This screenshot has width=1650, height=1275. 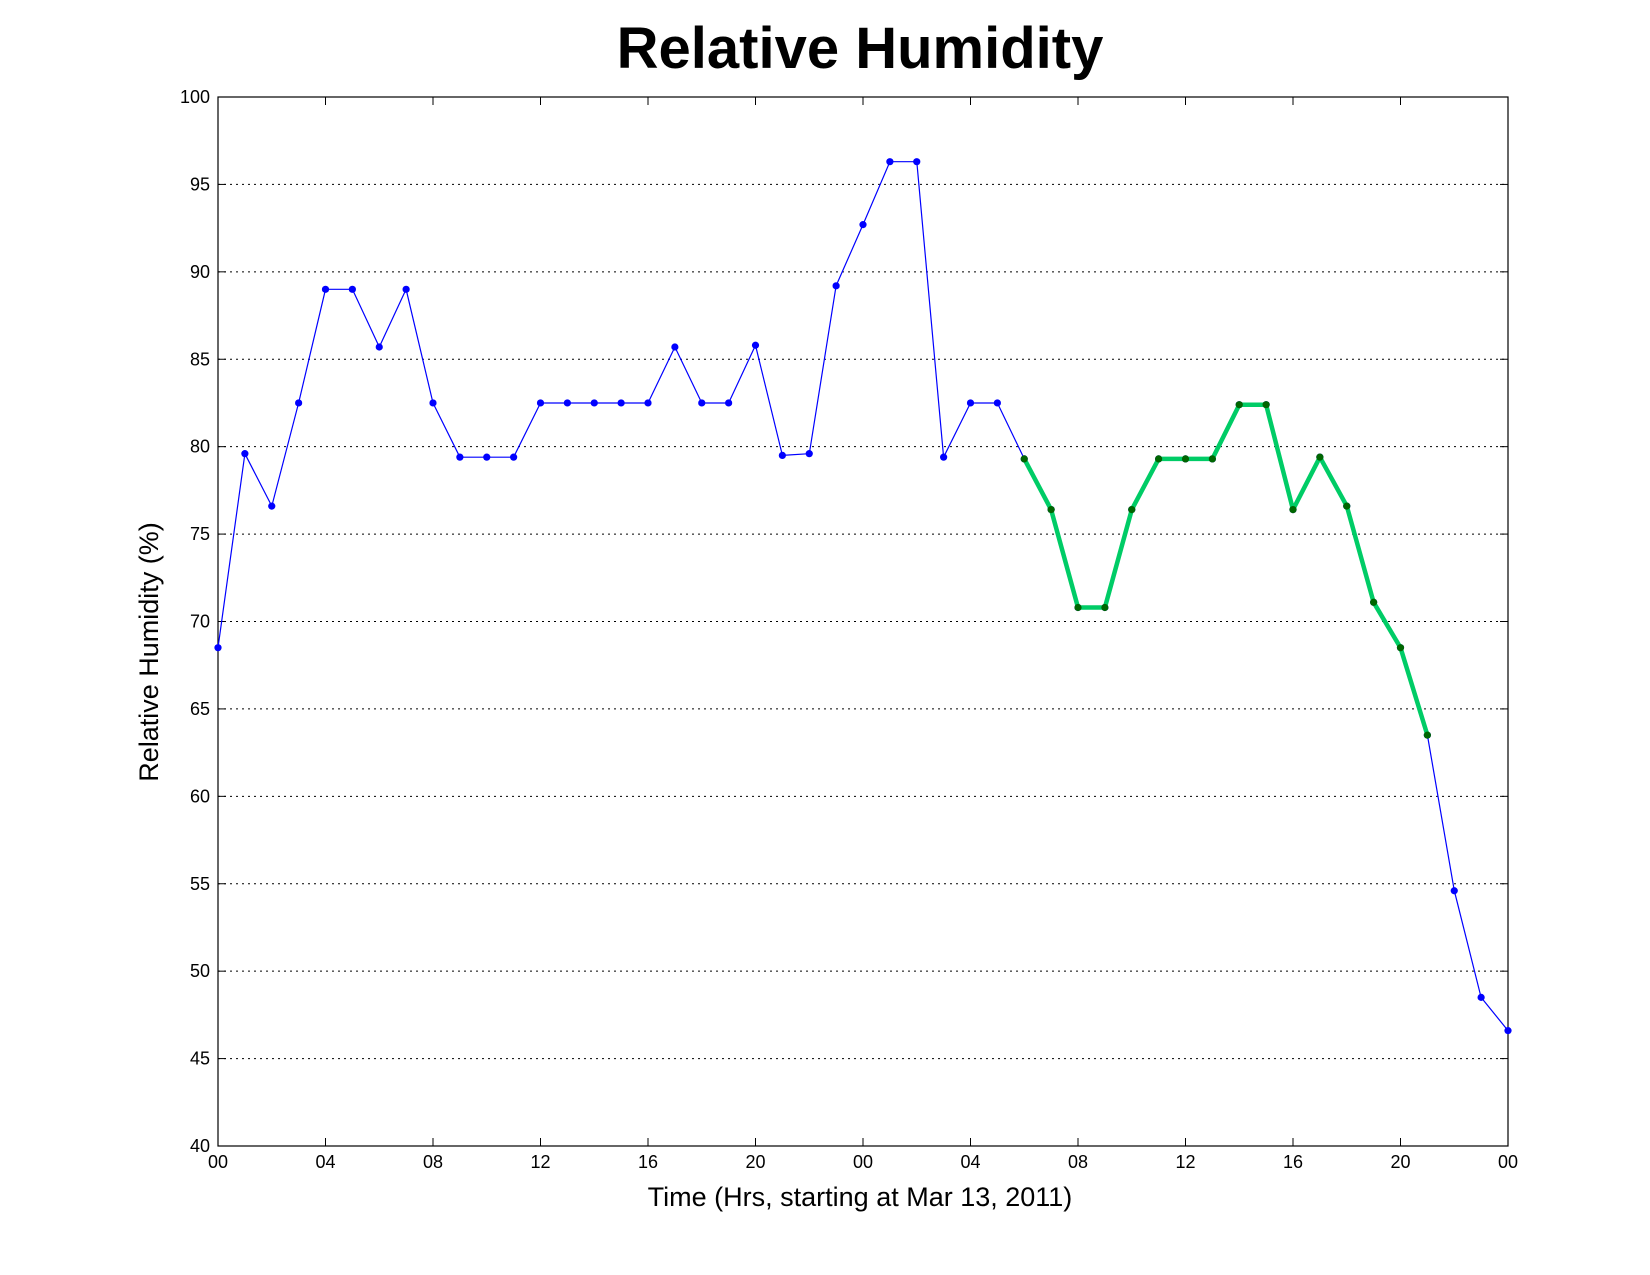 What do you see at coordinates (200, 884) in the screenshot?
I see `y-tick-label: 55` at bounding box center [200, 884].